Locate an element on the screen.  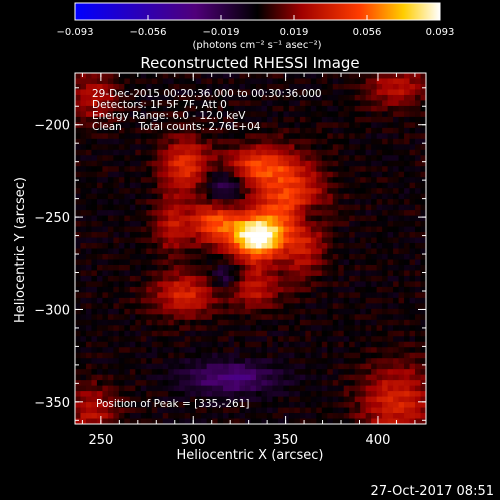
colorbar-tick-label: 0.056 is located at coordinates (367, 32).